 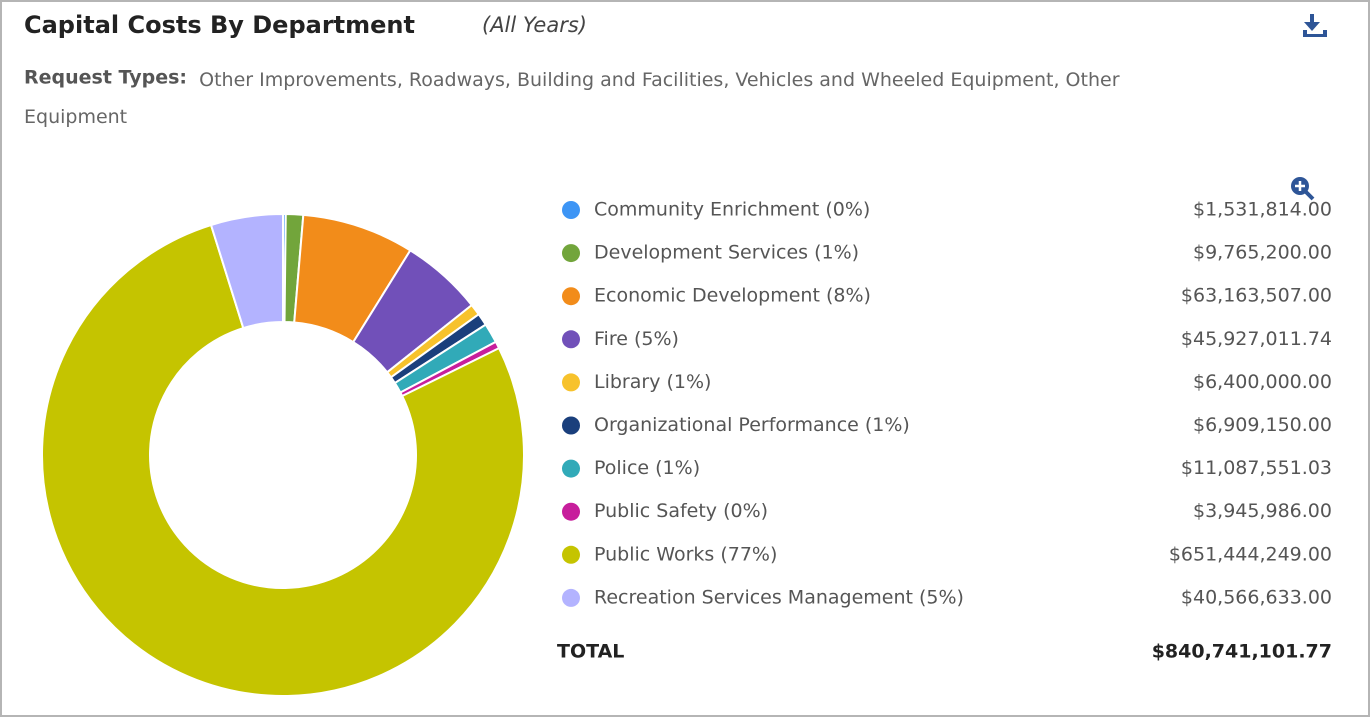 I want to click on legend-label: Library (1%), so click(x=652, y=382).